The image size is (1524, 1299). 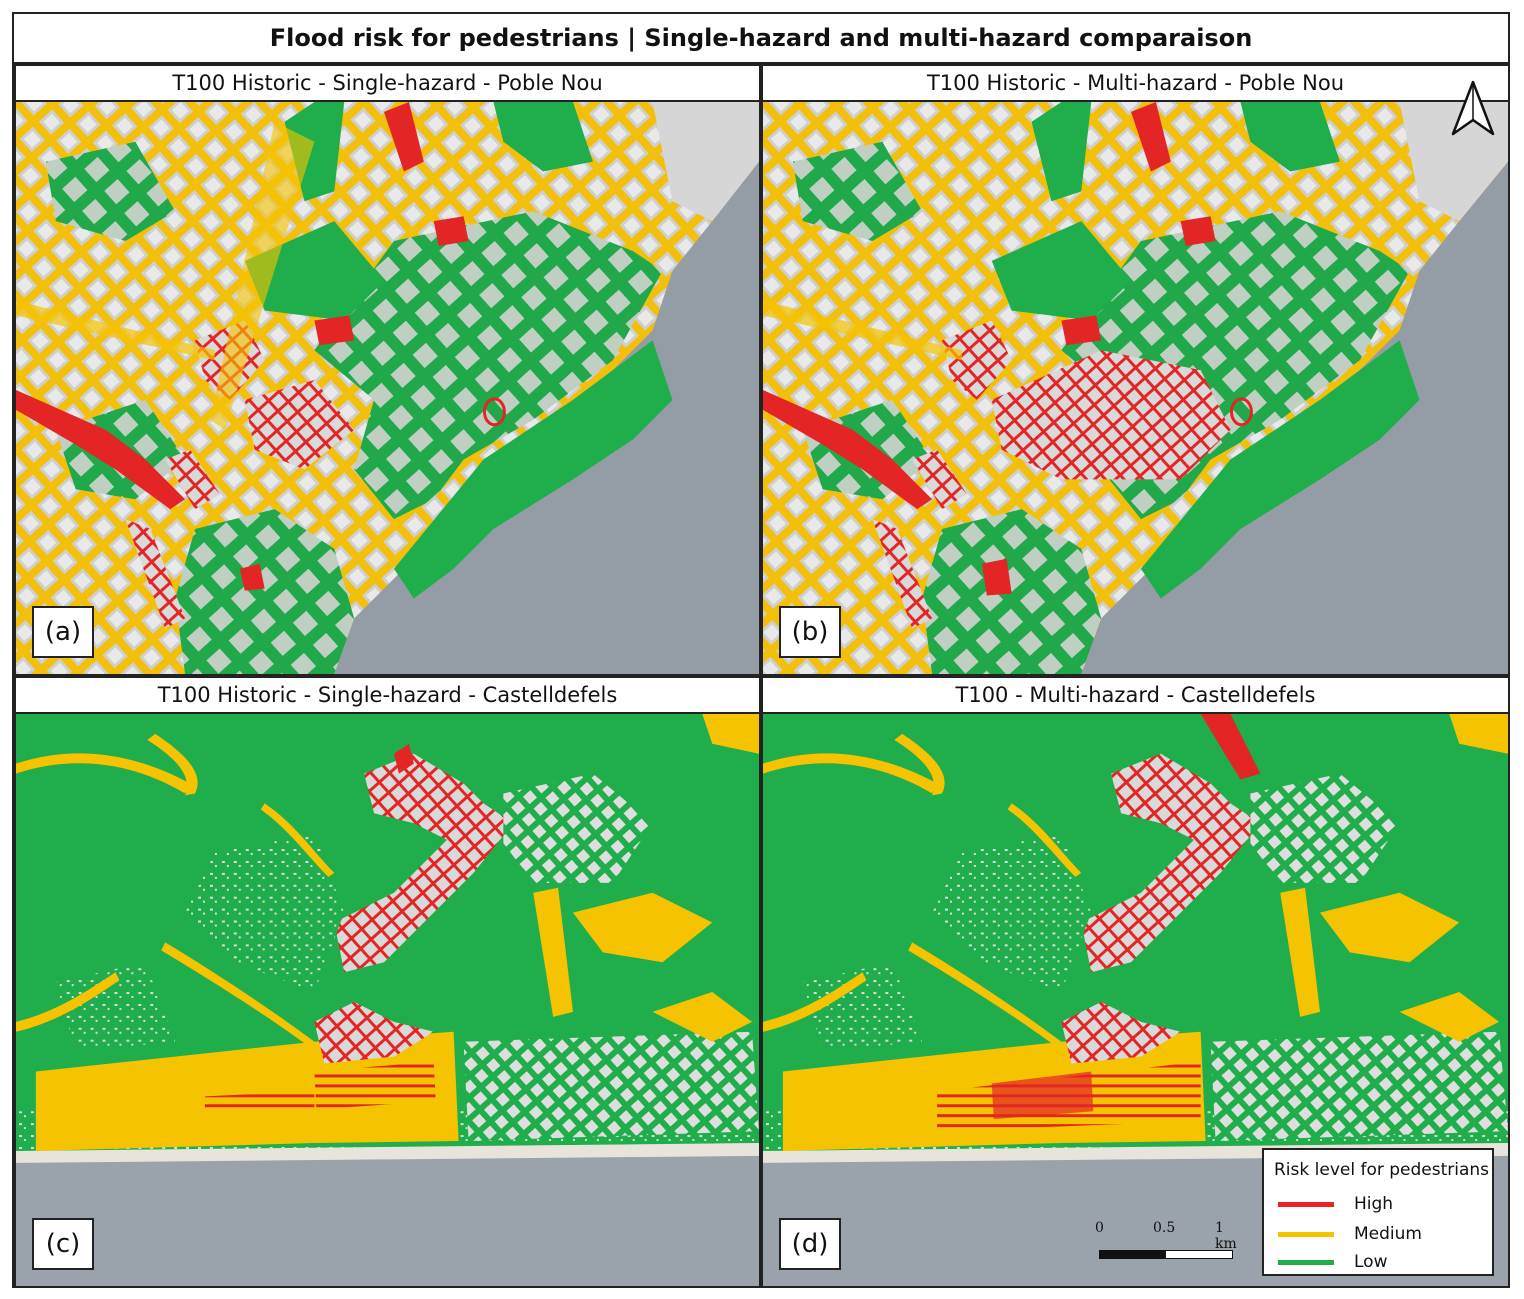 I want to click on legend-item-medium: Medium, so click(x=1350, y=1234).